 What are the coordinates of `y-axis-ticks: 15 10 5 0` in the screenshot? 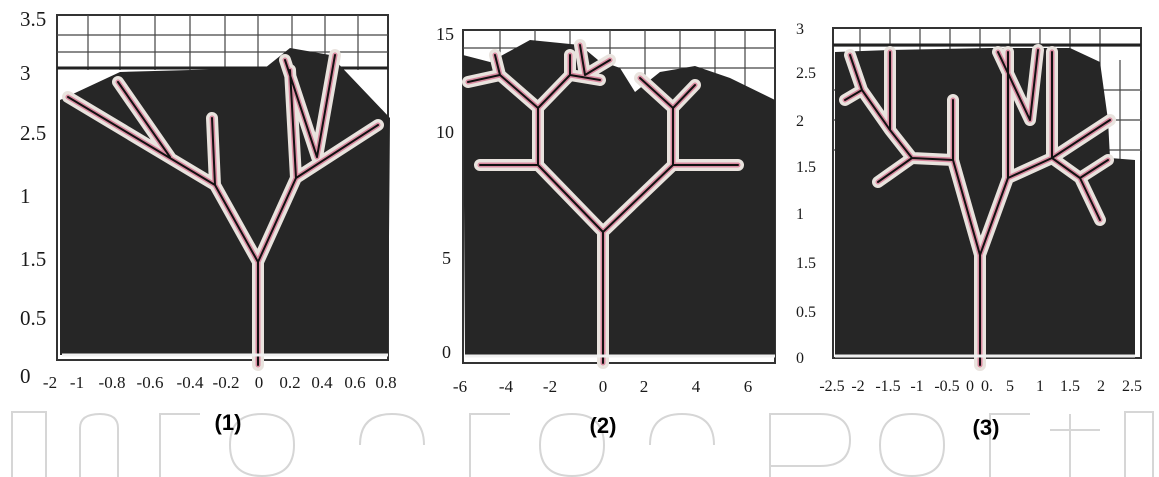 It's located at (445, 193).